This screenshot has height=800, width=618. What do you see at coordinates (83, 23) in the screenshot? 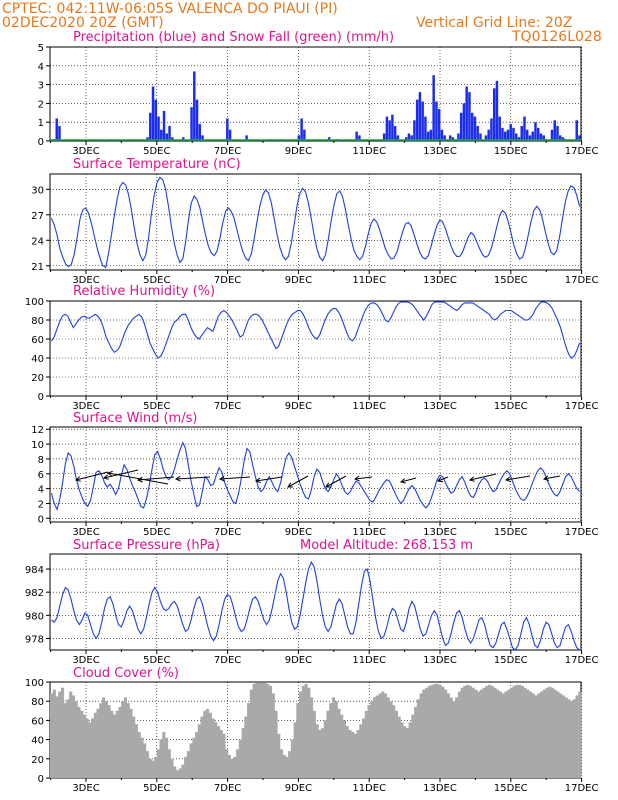
I see `header-run: 02DEC2020 20Z (GMT)` at bounding box center [83, 23].